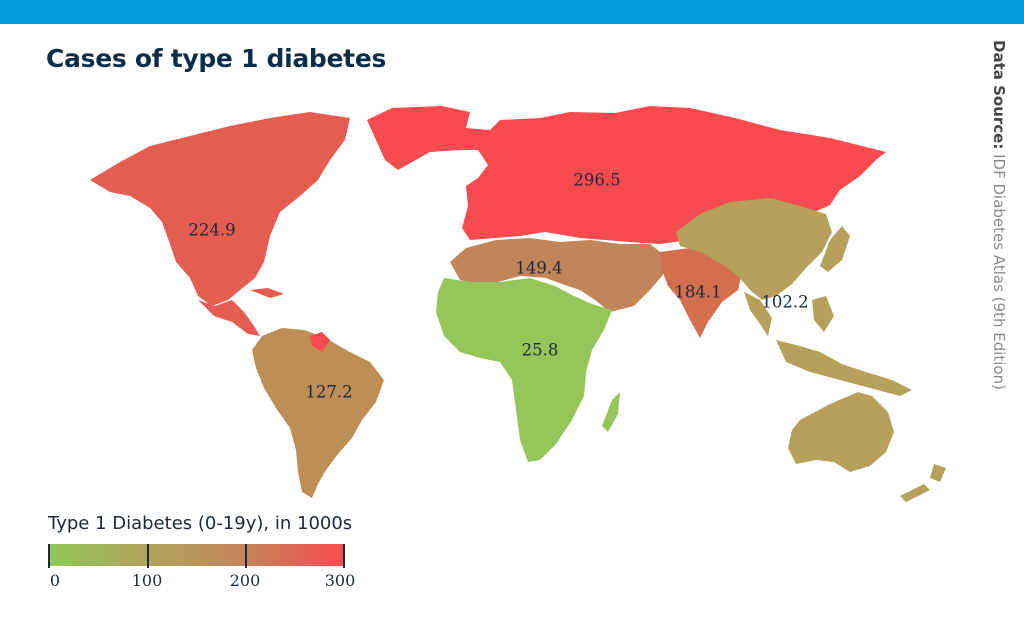  What do you see at coordinates (539, 268) in the screenshot?
I see `value-label-mena: 149.4` at bounding box center [539, 268].